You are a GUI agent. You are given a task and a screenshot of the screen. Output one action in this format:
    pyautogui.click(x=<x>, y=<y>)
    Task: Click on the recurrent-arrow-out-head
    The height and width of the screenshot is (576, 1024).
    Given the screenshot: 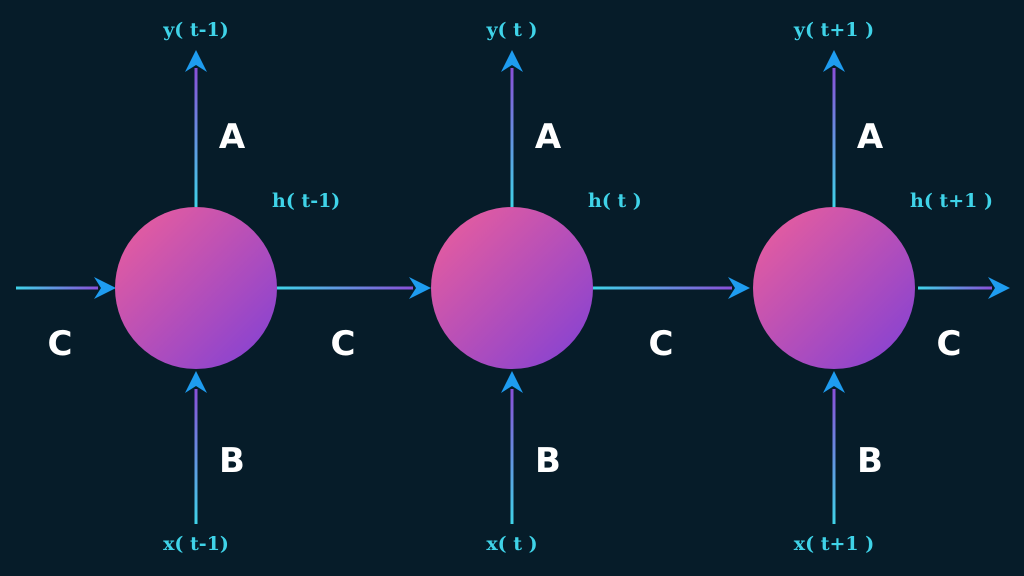 What is the action you would take?
    pyautogui.click(x=999, y=288)
    